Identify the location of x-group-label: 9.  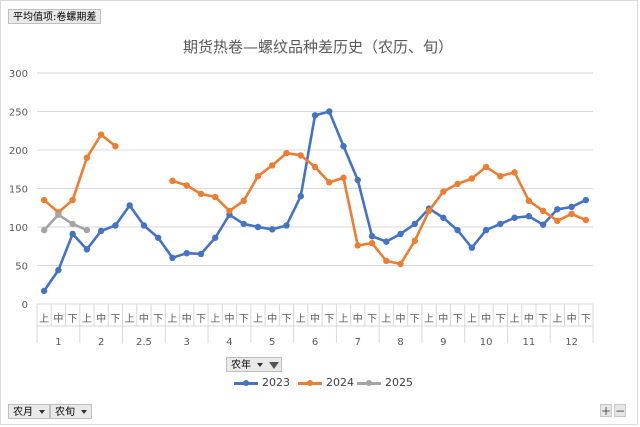
(443, 342).